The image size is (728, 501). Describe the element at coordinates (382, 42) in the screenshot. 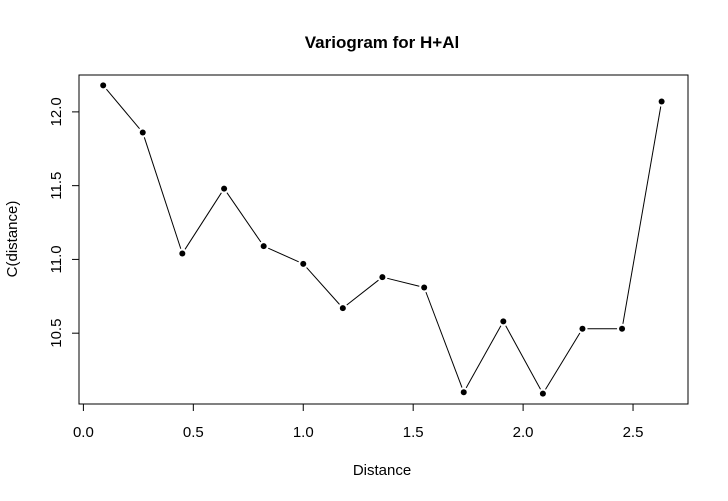

I see `chart-title: Variogram for H+Al` at that location.